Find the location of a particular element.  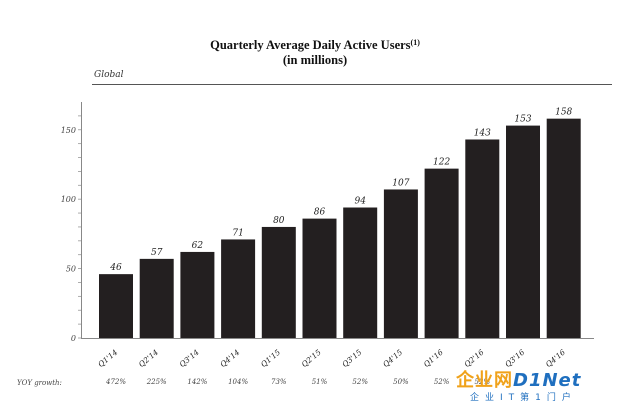

bar-value-label: 62 is located at coordinates (198, 246).